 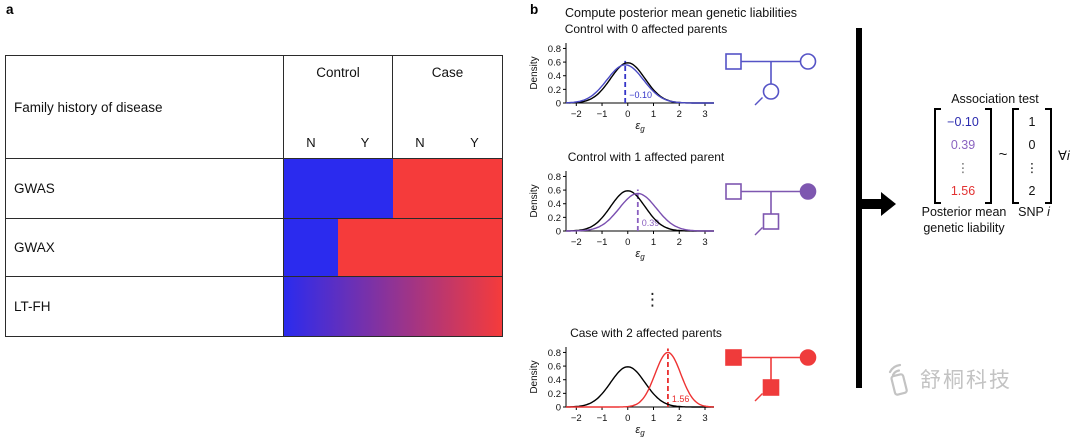 What do you see at coordinates (898, 379) in the screenshot?
I see `phone-icon` at bounding box center [898, 379].